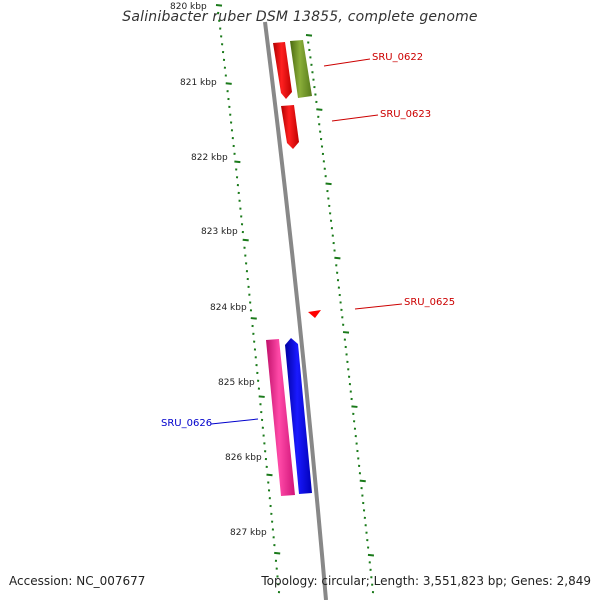  I want to click on label-SRU_0626: SRU_0626, so click(186, 423).